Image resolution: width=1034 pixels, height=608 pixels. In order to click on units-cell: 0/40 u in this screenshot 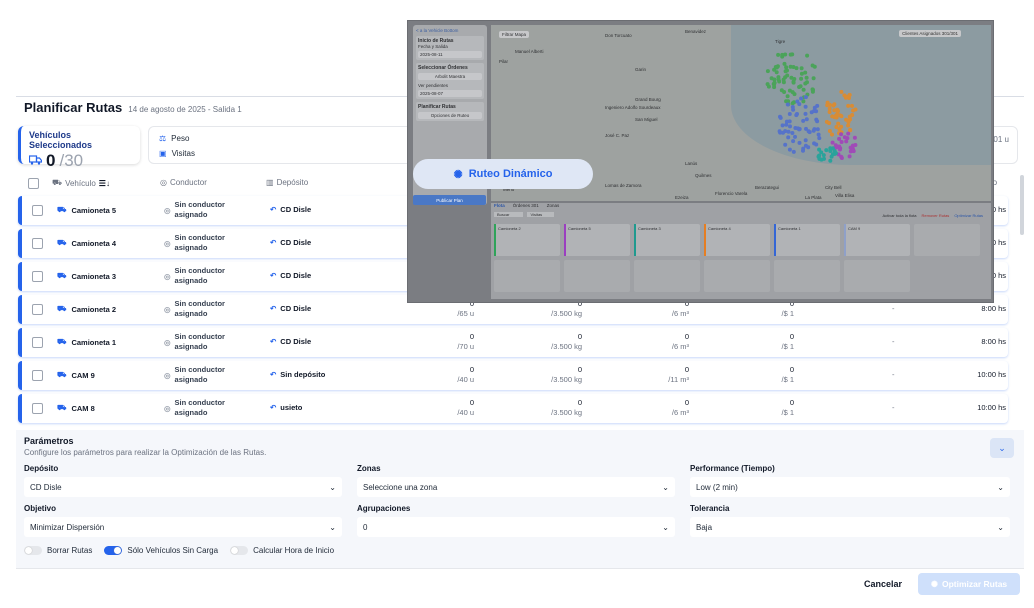, I will do `click(465, 374)`.